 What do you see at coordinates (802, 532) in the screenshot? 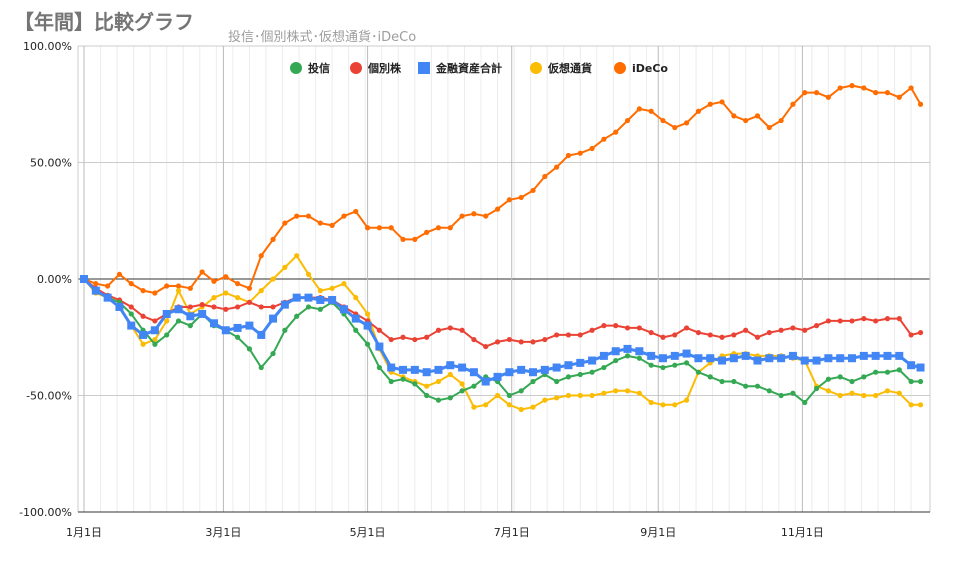
I see `x-tick-label: 11月1日` at bounding box center [802, 532].